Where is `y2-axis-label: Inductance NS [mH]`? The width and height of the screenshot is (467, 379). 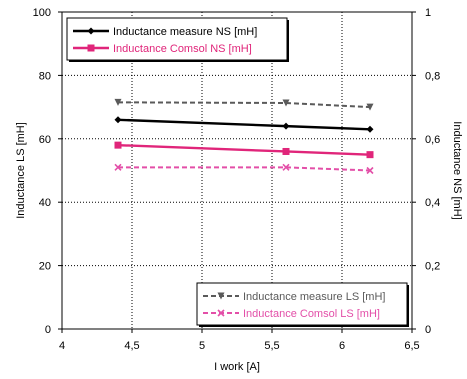
y2-axis-label: Inductance NS [mH] is located at coordinates (457, 170).